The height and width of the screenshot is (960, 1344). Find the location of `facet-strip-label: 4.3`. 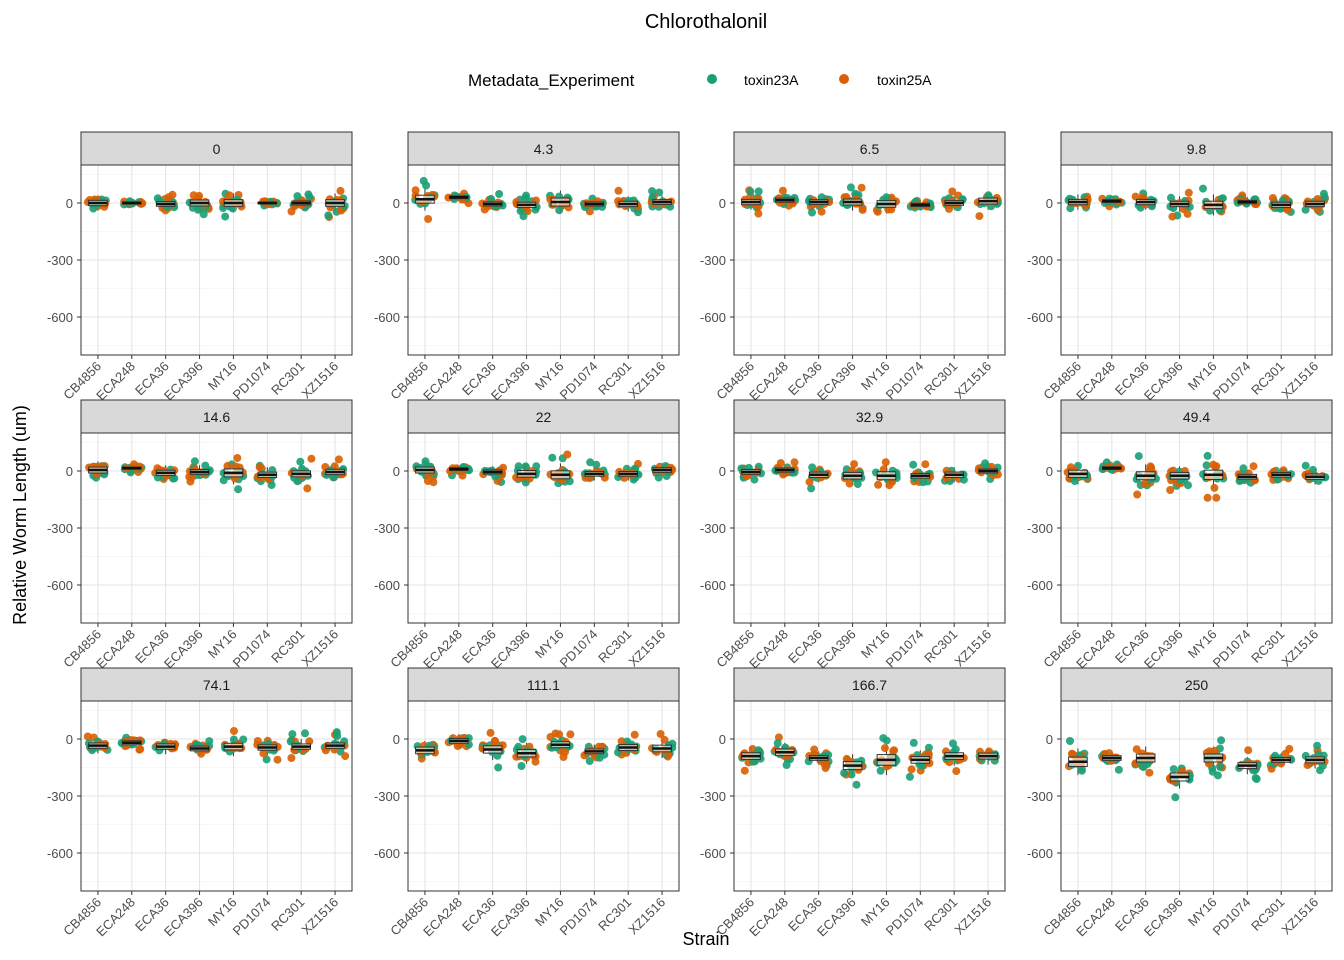

facet-strip-label: 4.3 is located at coordinates (544, 149).